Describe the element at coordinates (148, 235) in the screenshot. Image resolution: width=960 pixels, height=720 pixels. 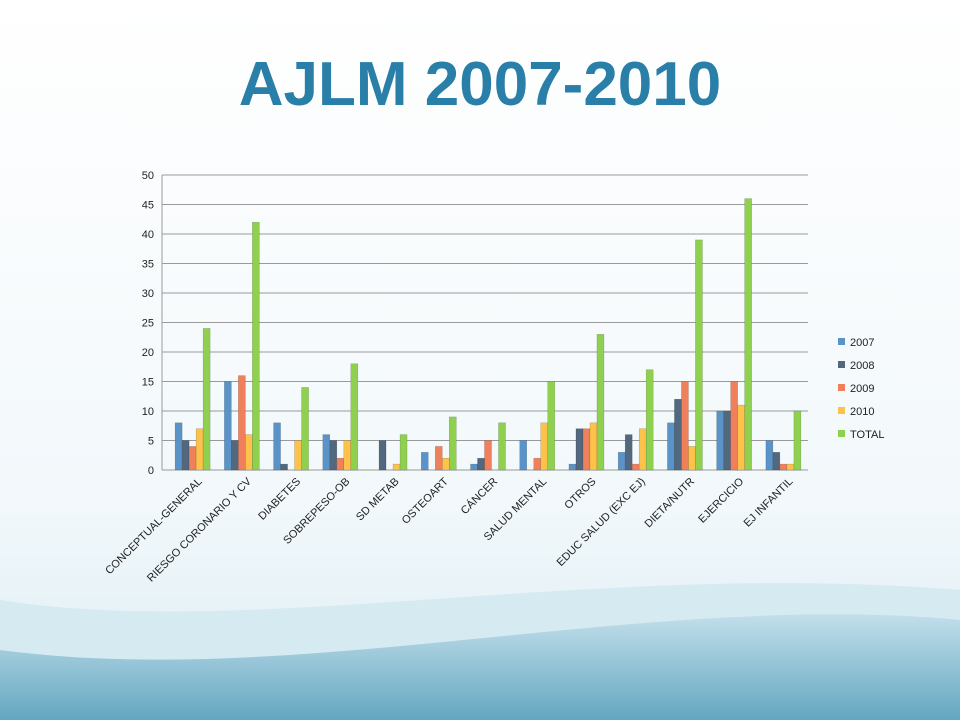
I see `y-tick-label: 40` at that location.